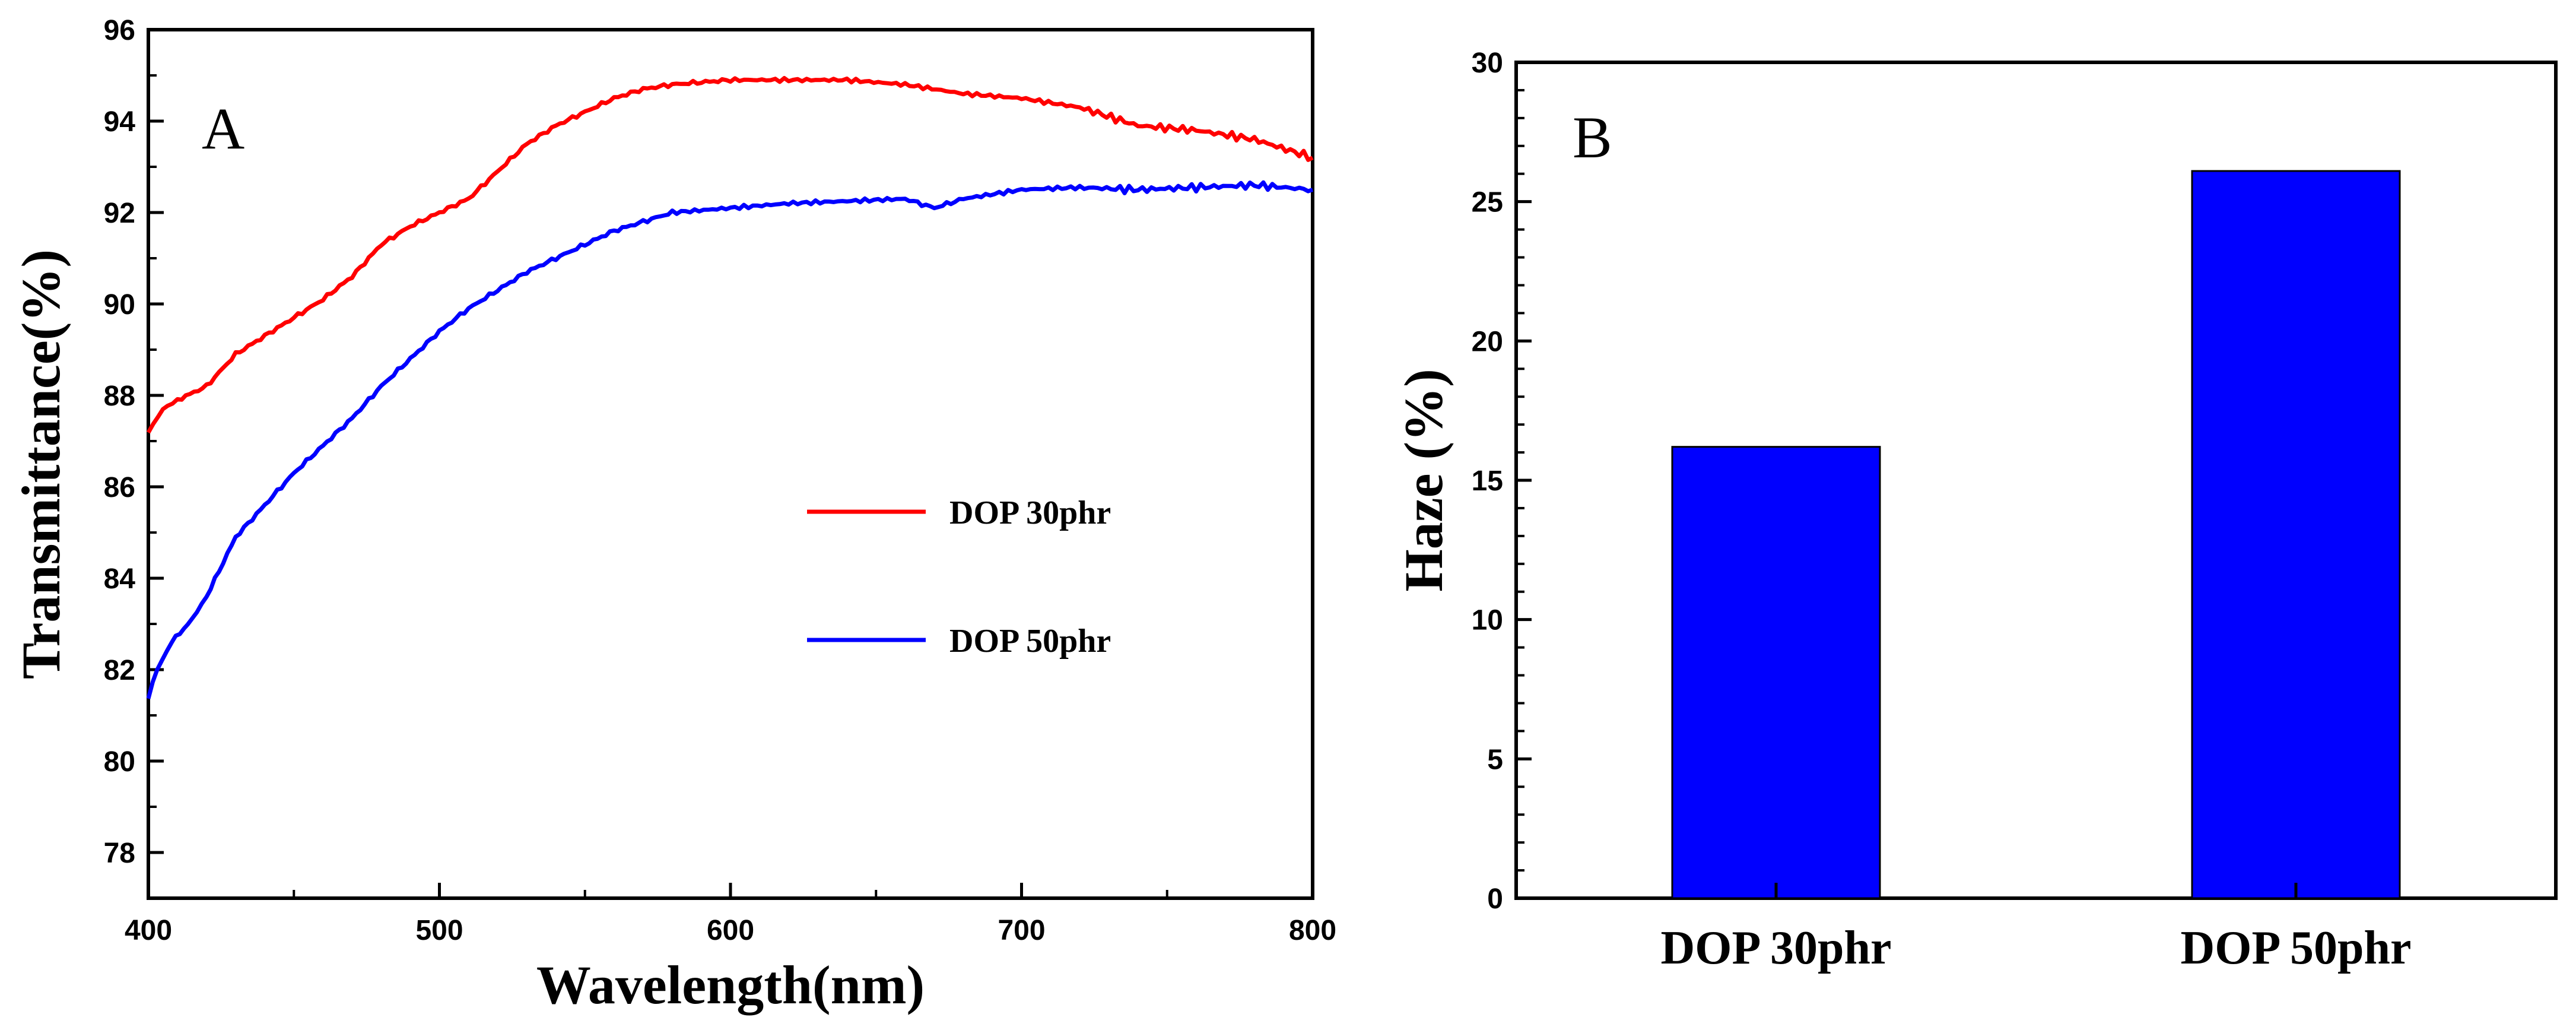 The width and height of the screenshot is (2576, 1030). Describe the element at coordinates (1495, 899) in the screenshot. I see `y-tick-label: 0` at that location.